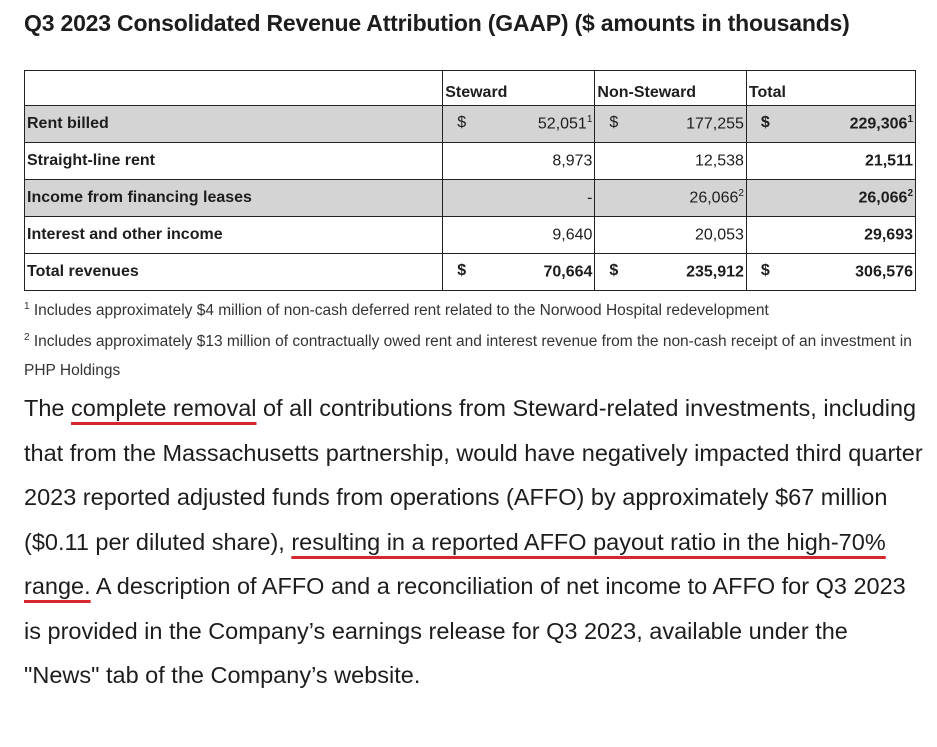 This screenshot has height=747, width=937. I want to click on total-cell: 21,511, so click(831, 161).